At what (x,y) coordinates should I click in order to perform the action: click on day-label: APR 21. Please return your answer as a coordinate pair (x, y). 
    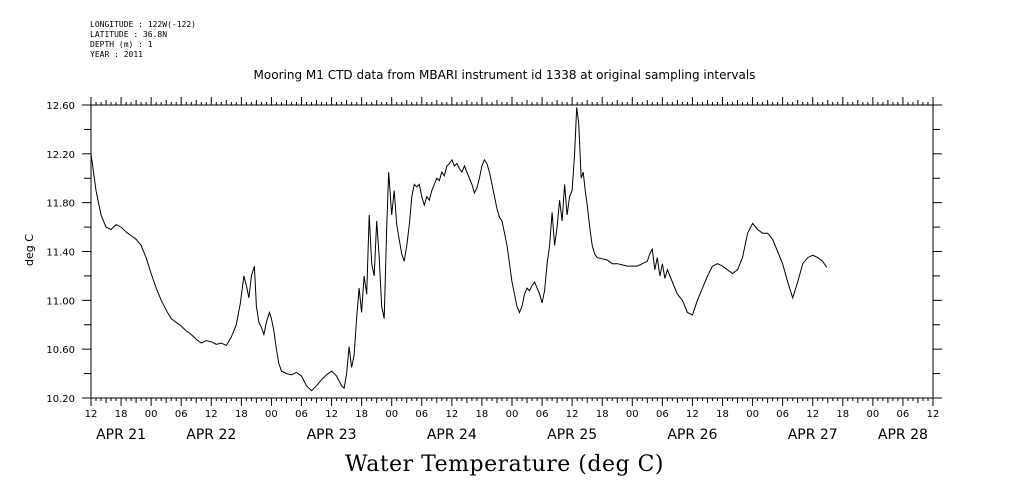
    Looking at the image, I should click on (121, 435).